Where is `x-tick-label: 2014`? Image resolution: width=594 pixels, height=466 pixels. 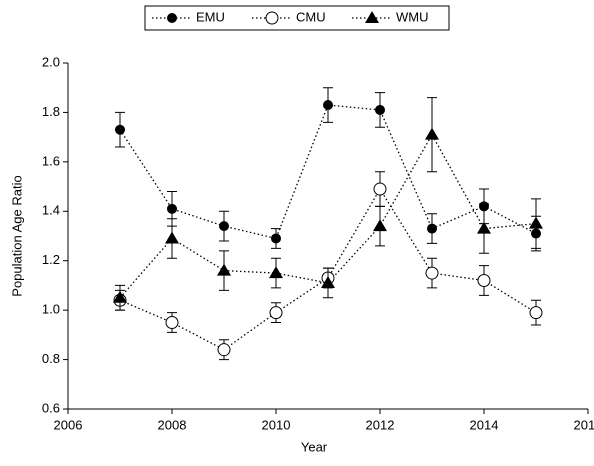
x-tick-label: 2014 is located at coordinates (484, 424).